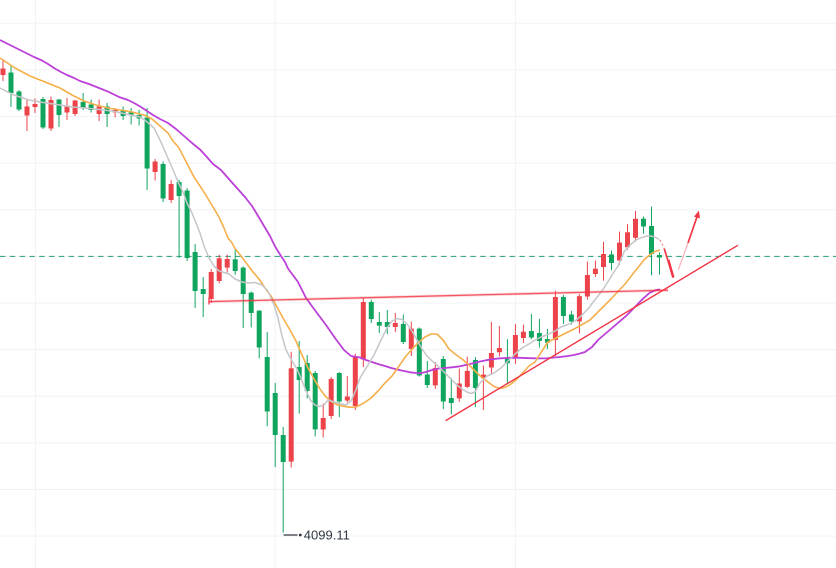 This screenshot has height=568, width=836. I want to click on svg-text: 4099.11, so click(327, 535).